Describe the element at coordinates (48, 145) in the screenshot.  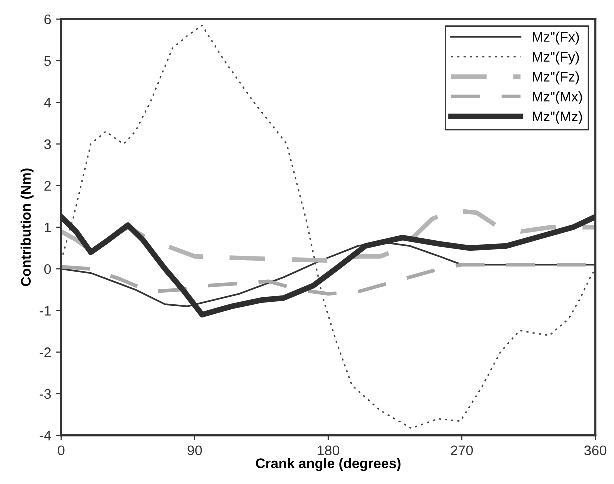
I see `y-tick-label: 3` at that location.